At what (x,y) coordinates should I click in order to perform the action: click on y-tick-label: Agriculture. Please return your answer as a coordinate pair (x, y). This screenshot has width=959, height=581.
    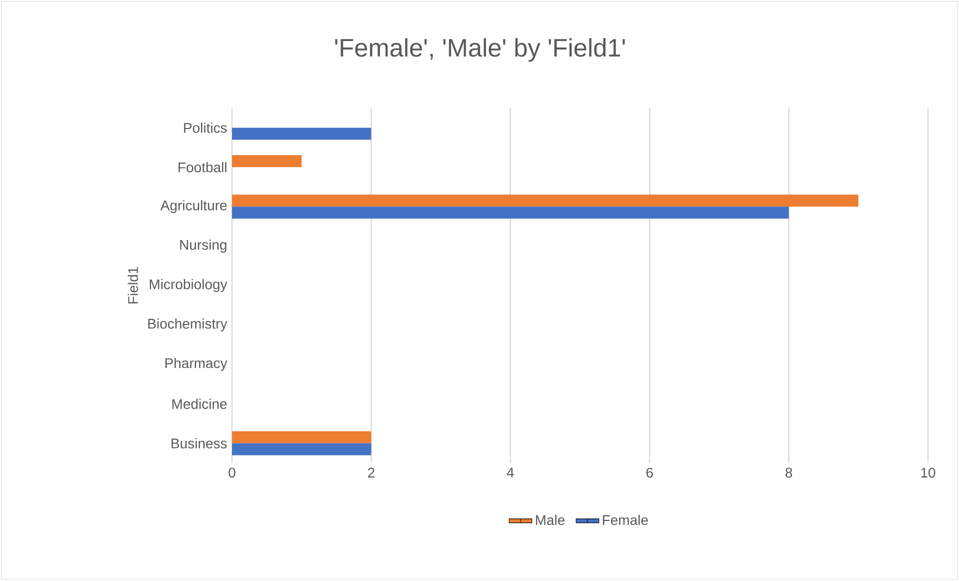
    Looking at the image, I should click on (193, 207).